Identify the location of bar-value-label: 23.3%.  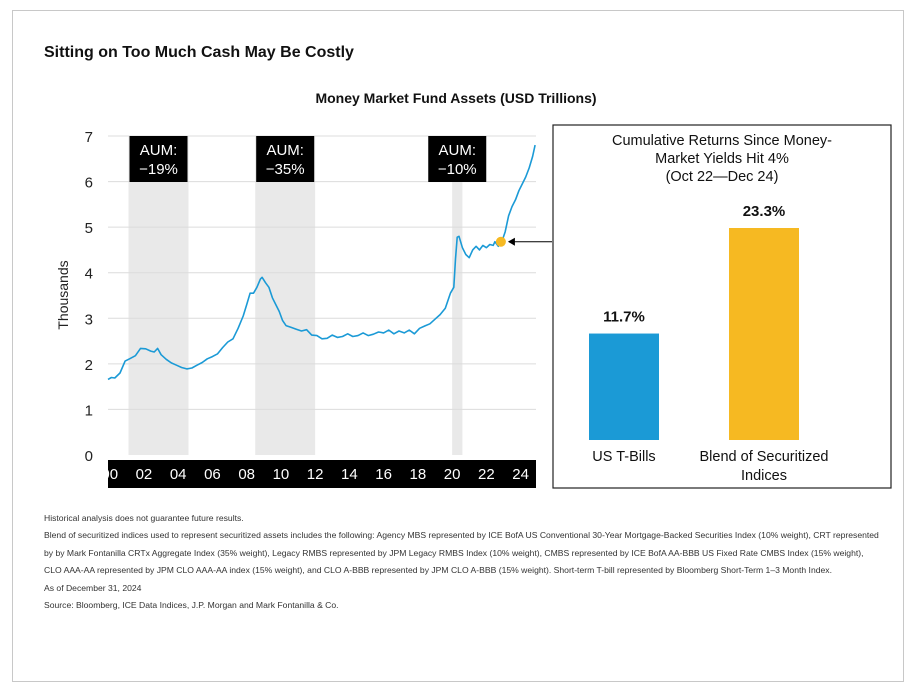
(764, 211).